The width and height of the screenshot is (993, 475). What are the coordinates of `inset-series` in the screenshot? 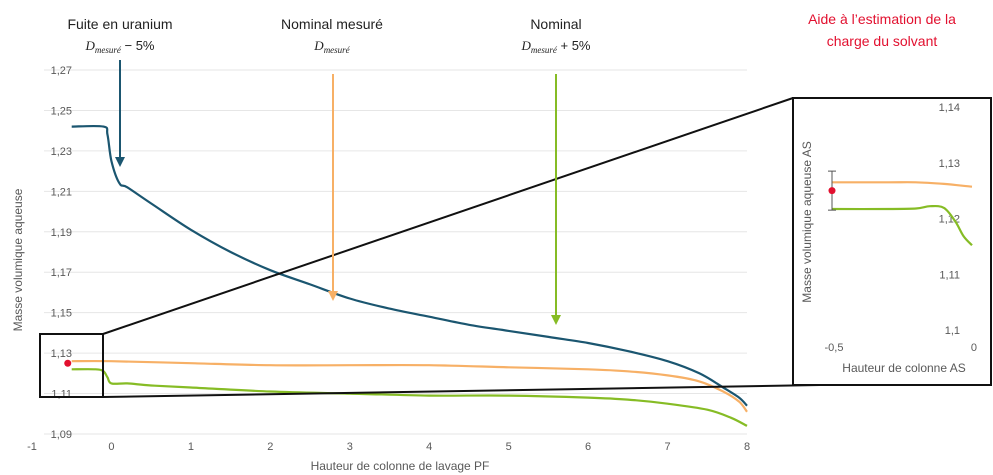 It's located at (900, 208).